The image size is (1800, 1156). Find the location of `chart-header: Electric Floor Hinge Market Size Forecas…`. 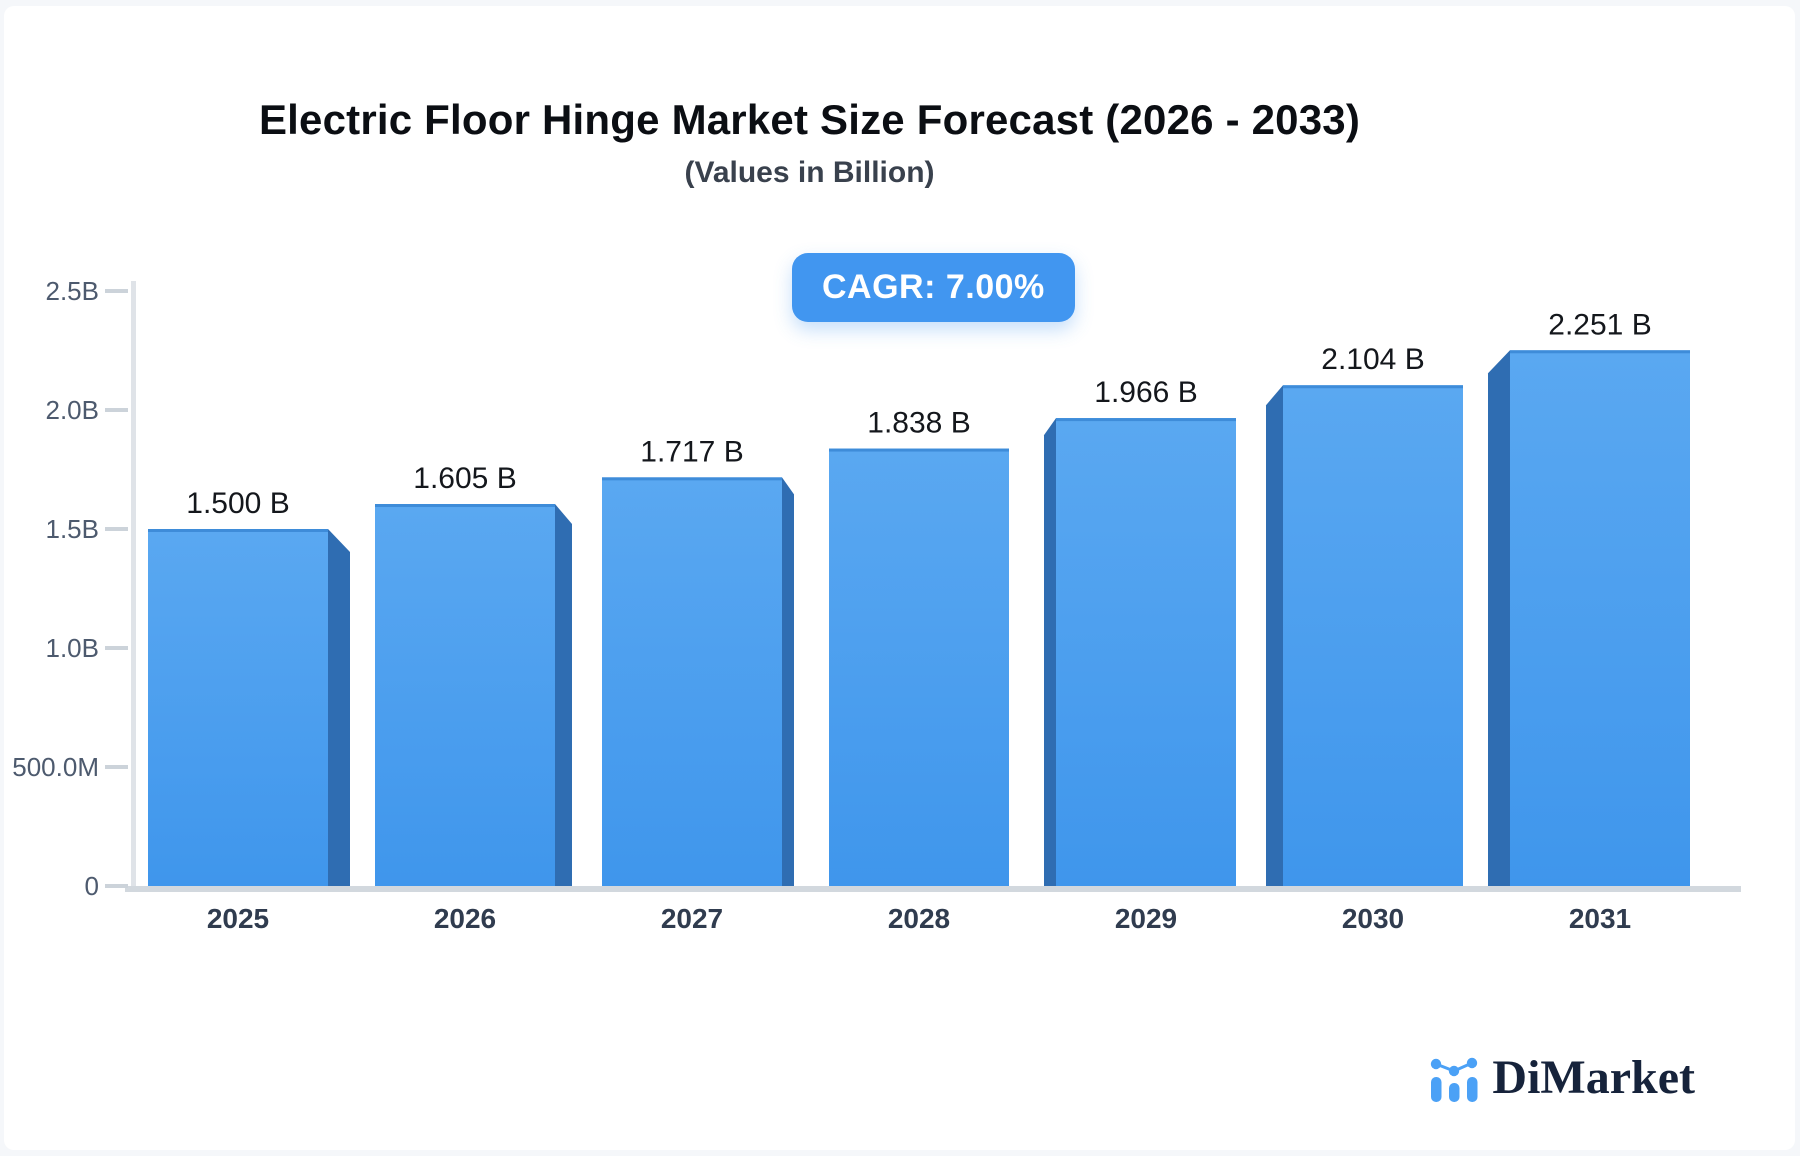

chart-header: Electric Floor Hinge Market Size Forecas… is located at coordinates (899, 143).